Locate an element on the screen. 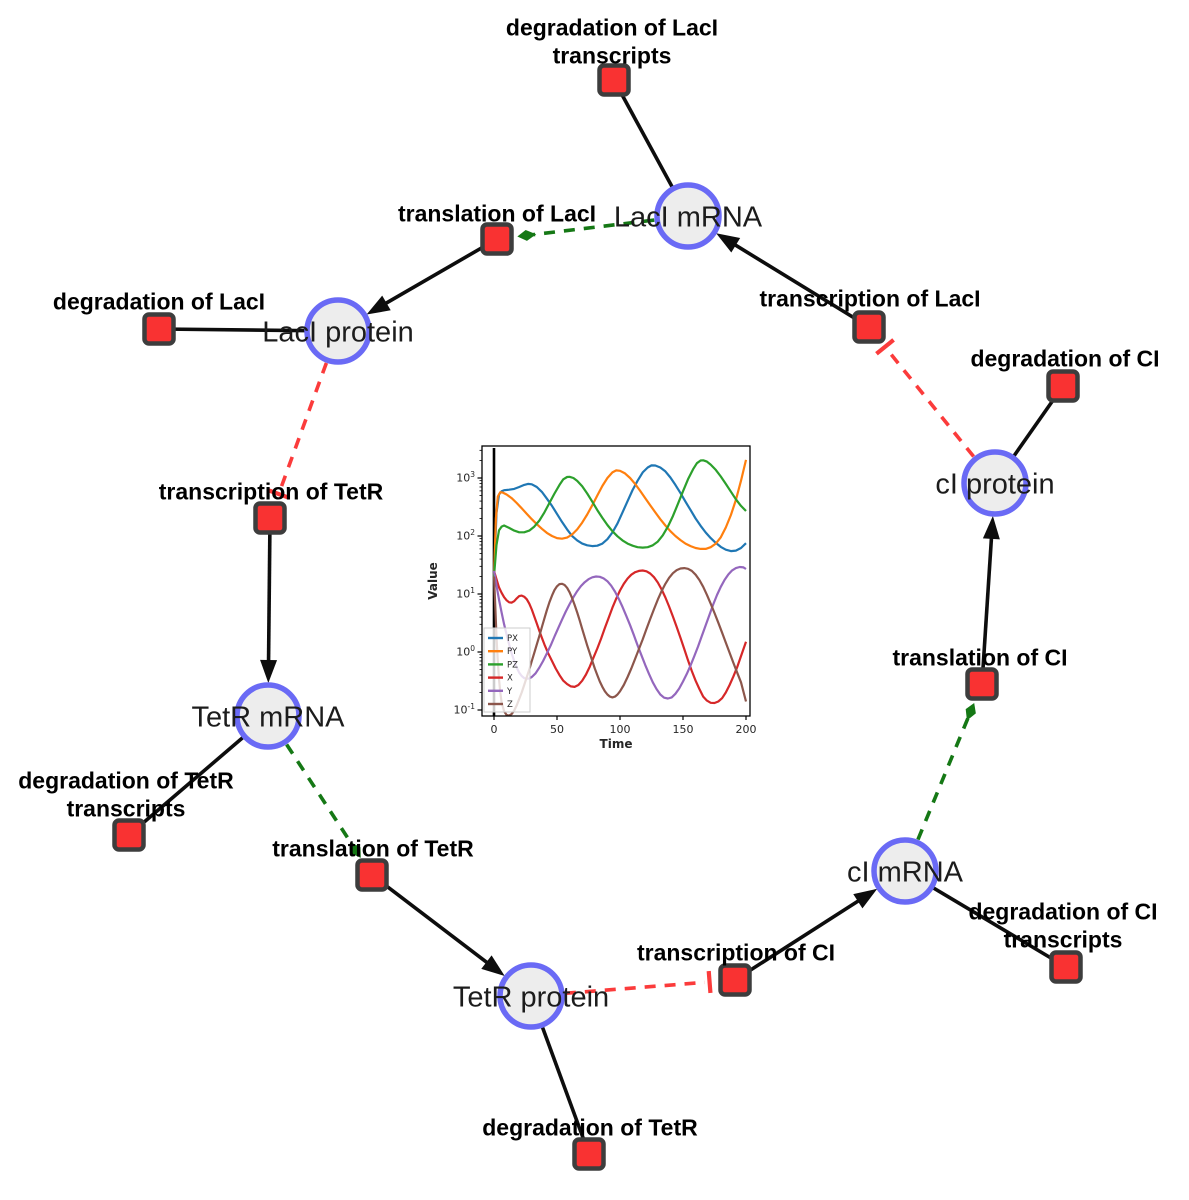 The image size is (1189, 1200). species-node-cI_protein is located at coordinates (995, 483).